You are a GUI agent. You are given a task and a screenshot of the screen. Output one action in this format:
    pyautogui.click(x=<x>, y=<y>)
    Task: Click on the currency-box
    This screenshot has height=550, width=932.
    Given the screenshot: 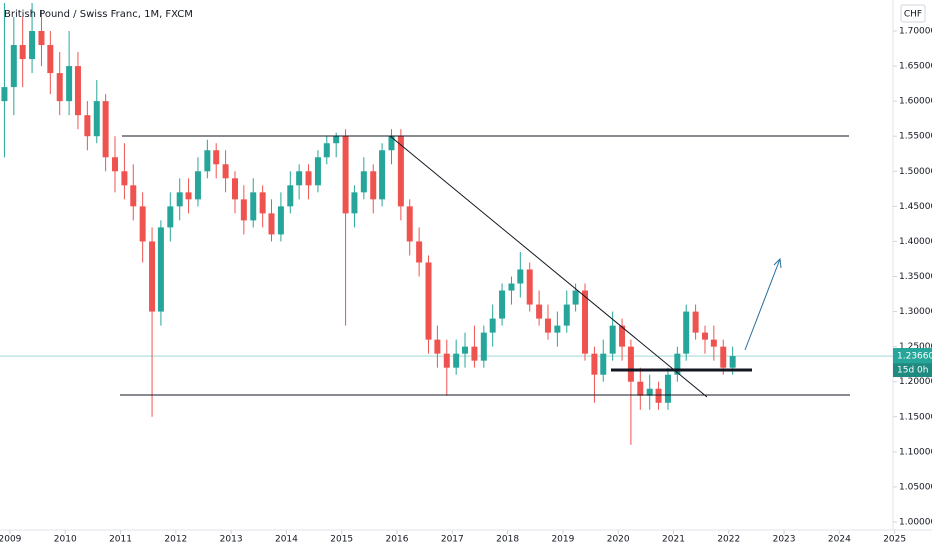 What is the action you would take?
    pyautogui.click(x=913, y=13)
    